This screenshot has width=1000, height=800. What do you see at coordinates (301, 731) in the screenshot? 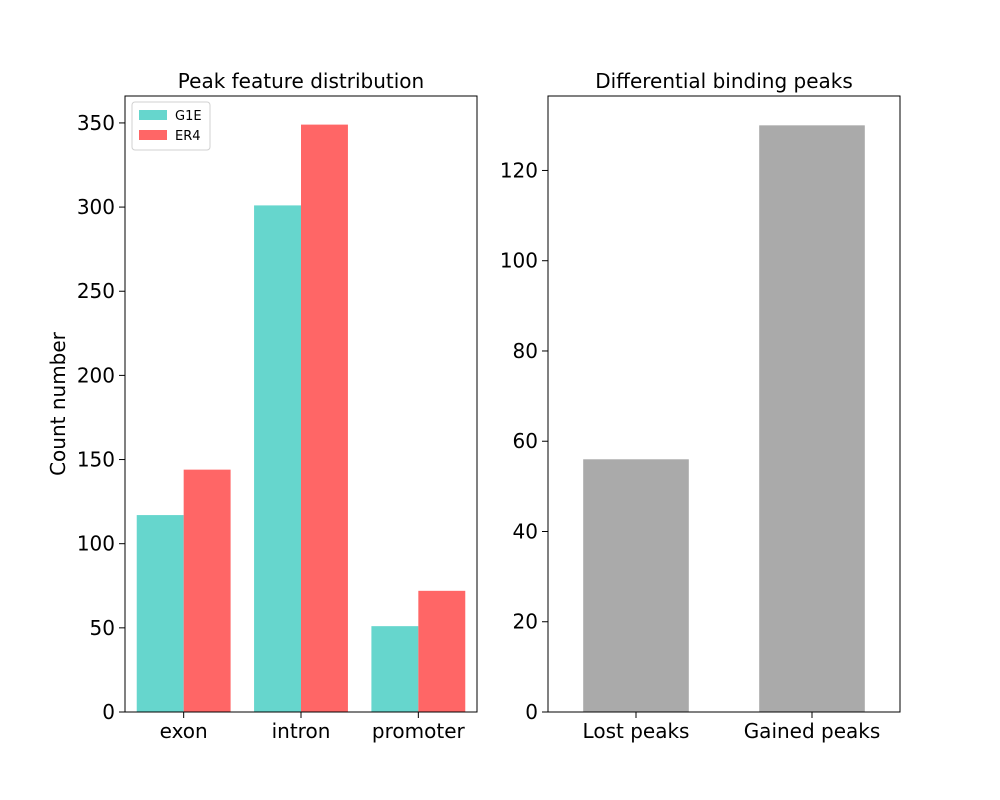
I see `x-tick-label: intron` at bounding box center [301, 731].